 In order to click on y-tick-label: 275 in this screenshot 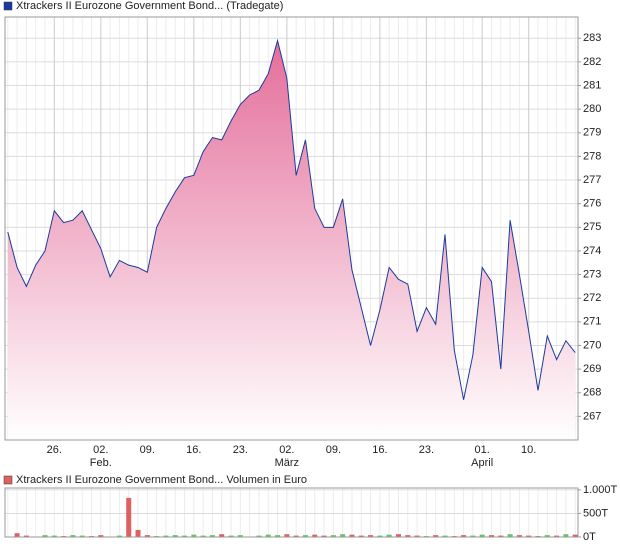, I will do `click(592, 227)`.